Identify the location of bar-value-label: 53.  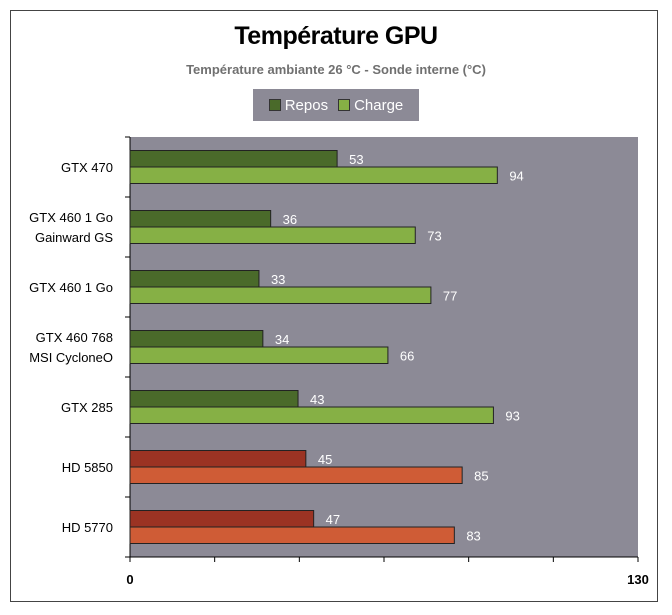
(356, 159).